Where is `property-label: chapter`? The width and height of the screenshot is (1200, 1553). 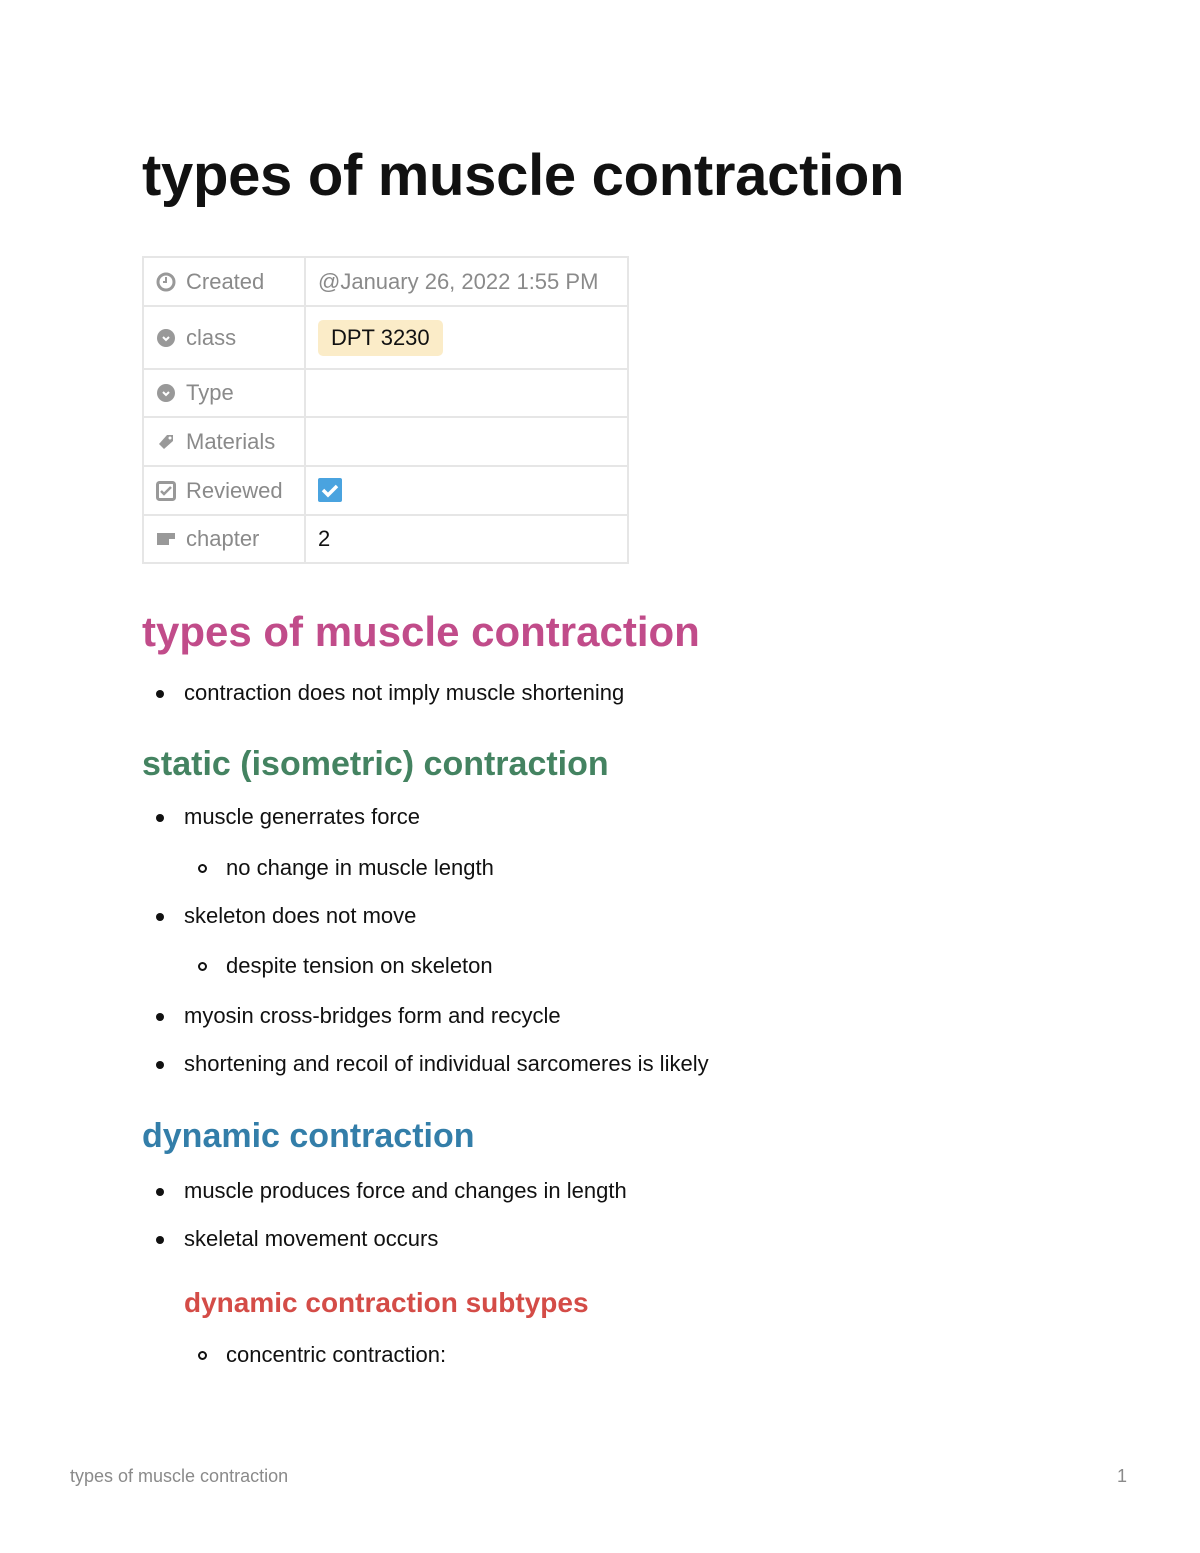 property-label: chapter is located at coordinates (223, 538).